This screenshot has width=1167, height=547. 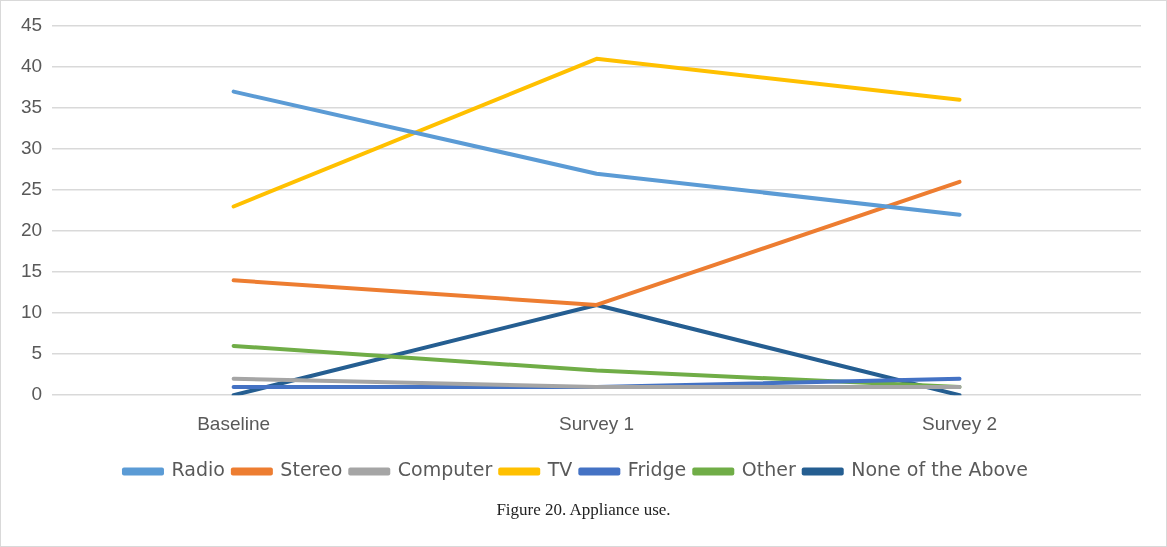 I want to click on y-tick-label: 35, so click(x=31, y=107).